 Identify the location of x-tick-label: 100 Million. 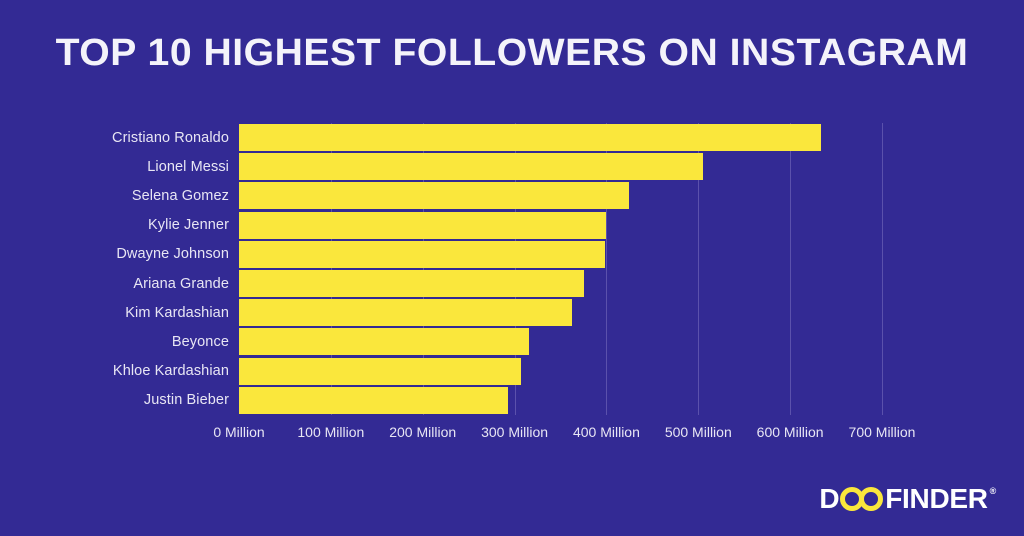
(331, 432).